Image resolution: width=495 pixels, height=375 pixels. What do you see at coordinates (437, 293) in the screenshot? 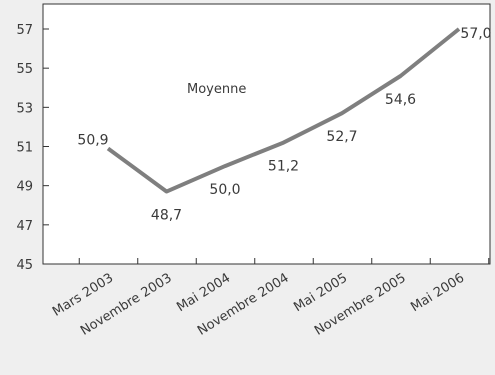
I see `x-tick-label: Mai 2006` at bounding box center [437, 293].